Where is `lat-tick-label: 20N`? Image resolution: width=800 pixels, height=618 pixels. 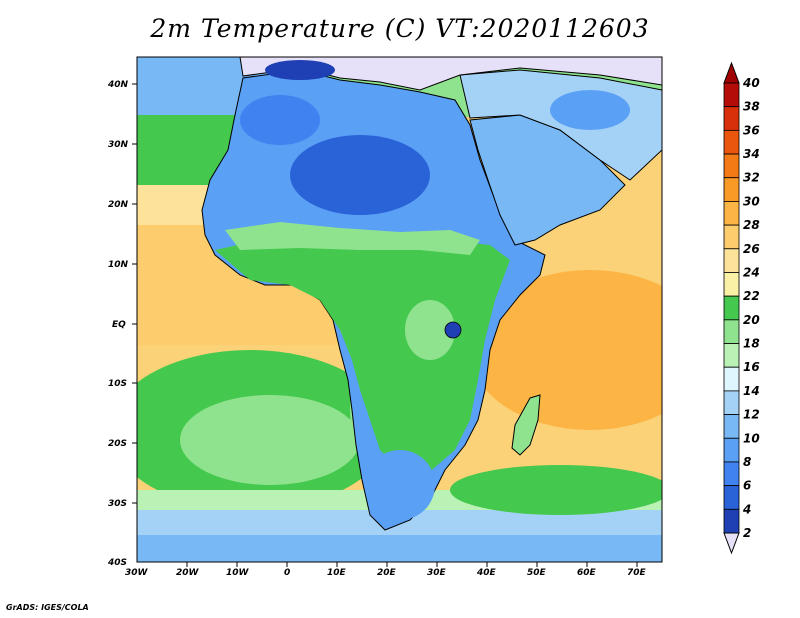
lat-tick-label: 20N is located at coordinates (118, 205).